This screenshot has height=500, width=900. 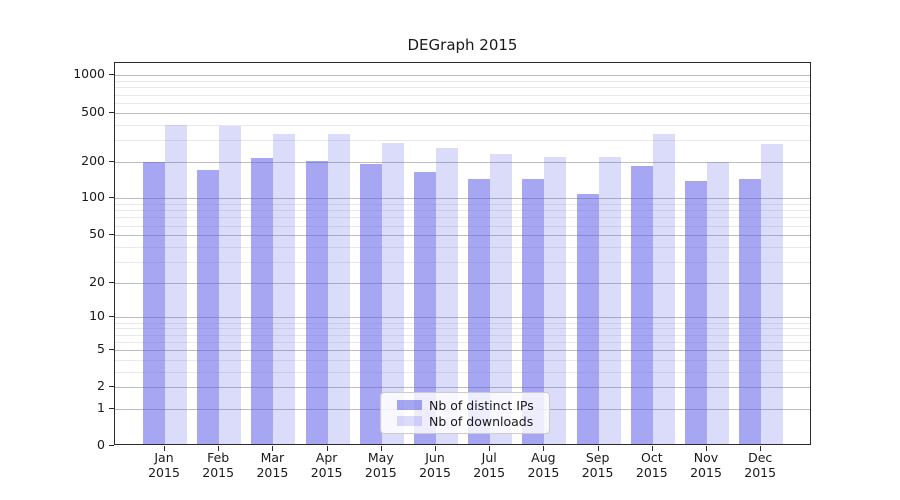 I want to click on legend-row-downloads: Nb of downloads, so click(x=469, y=421).